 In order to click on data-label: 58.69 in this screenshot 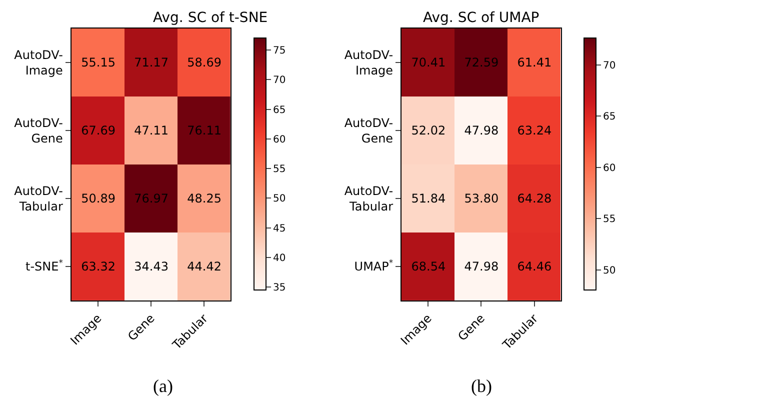, I will do `click(204, 63)`.